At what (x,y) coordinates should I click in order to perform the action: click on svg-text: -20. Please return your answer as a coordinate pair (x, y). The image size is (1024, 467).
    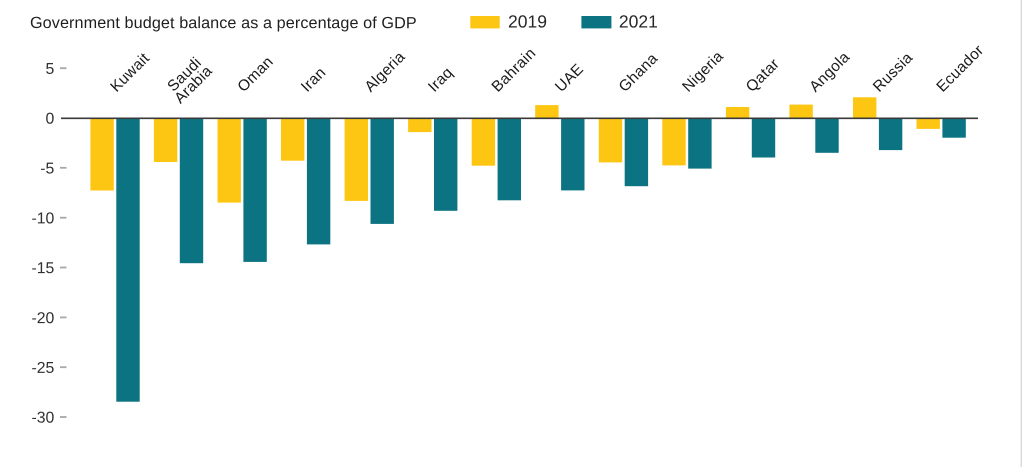
    Looking at the image, I should click on (42, 318).